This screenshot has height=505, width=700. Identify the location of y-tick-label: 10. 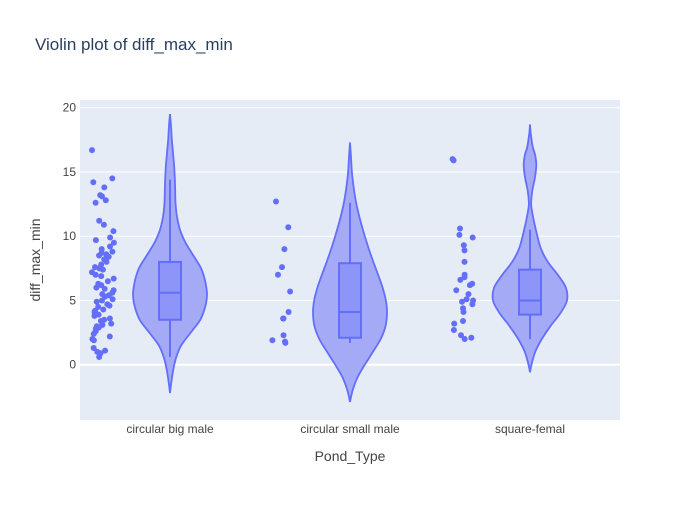
(70, 236).